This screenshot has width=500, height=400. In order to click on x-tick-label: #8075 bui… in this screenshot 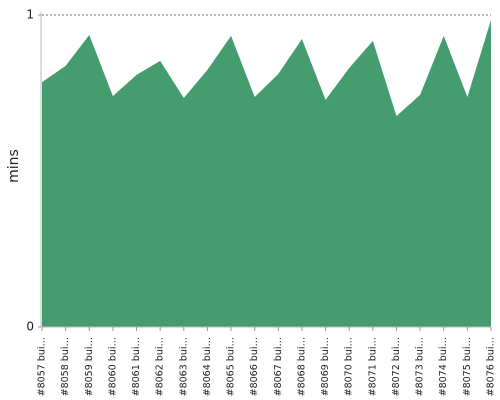, I will do `click(467, 366)`.